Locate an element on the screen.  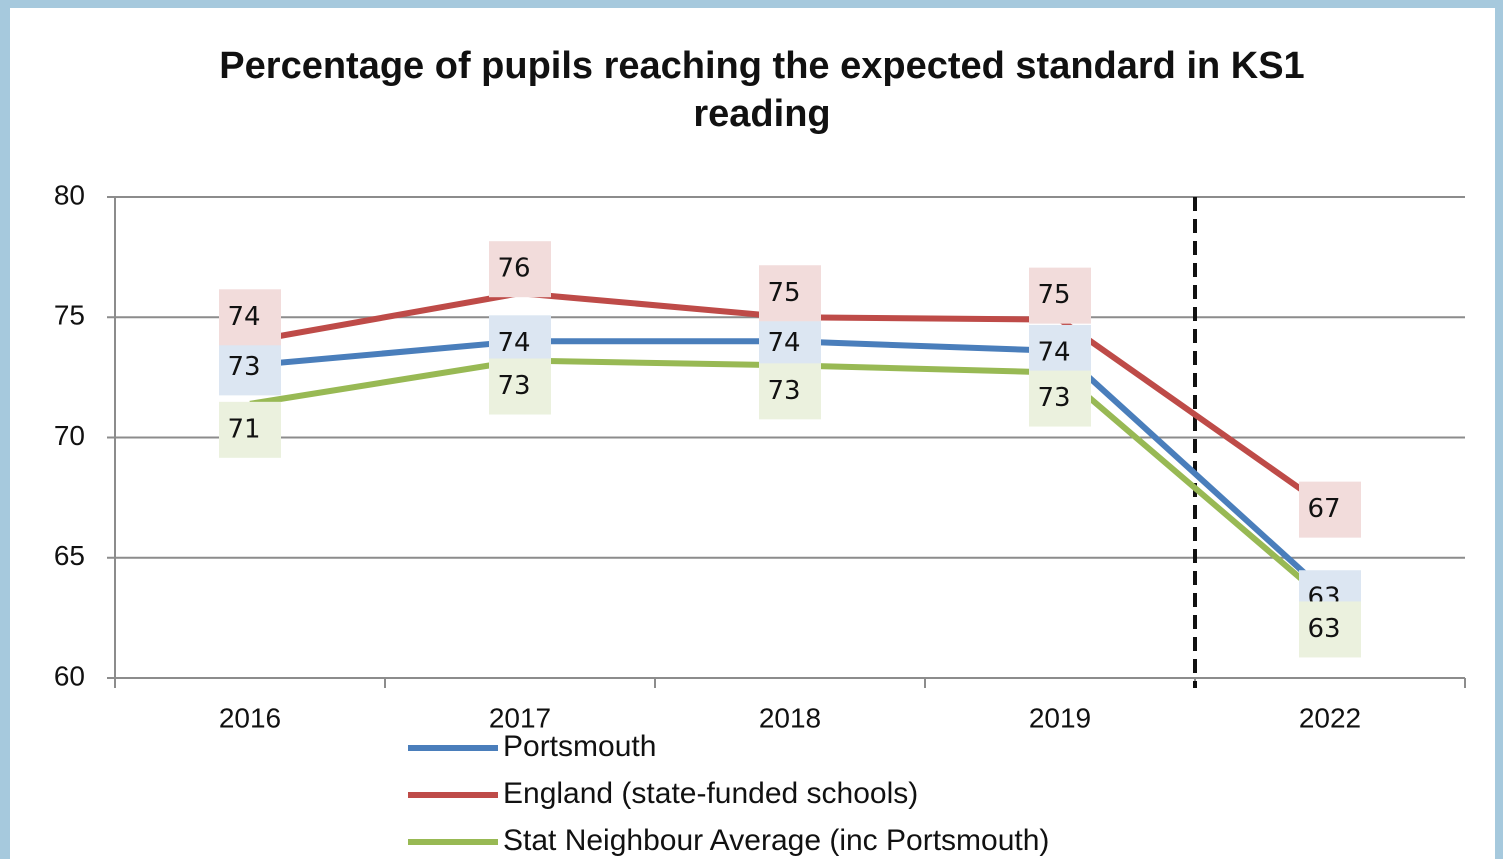
x-tick-label: 2019 is located at coordinates (1060, 717).